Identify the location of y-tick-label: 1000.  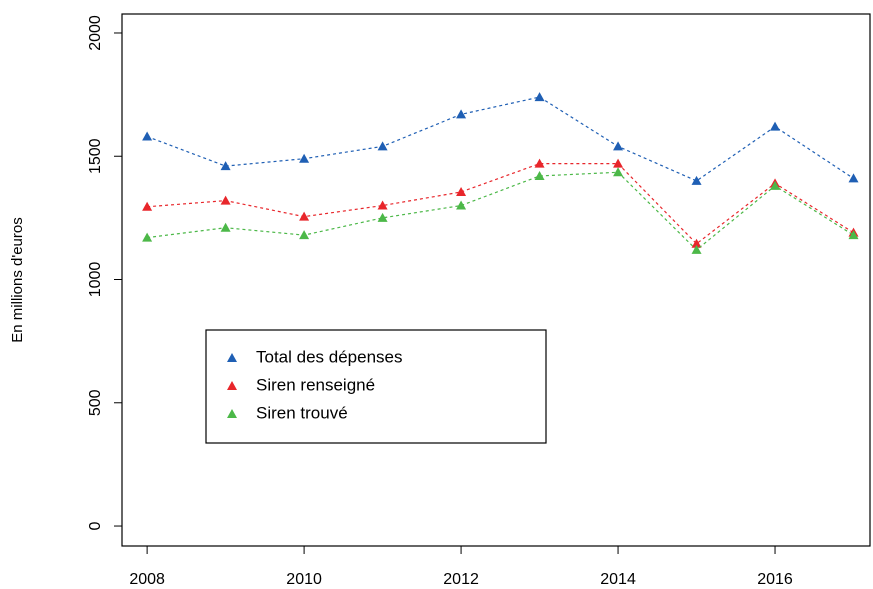
(95, 280).